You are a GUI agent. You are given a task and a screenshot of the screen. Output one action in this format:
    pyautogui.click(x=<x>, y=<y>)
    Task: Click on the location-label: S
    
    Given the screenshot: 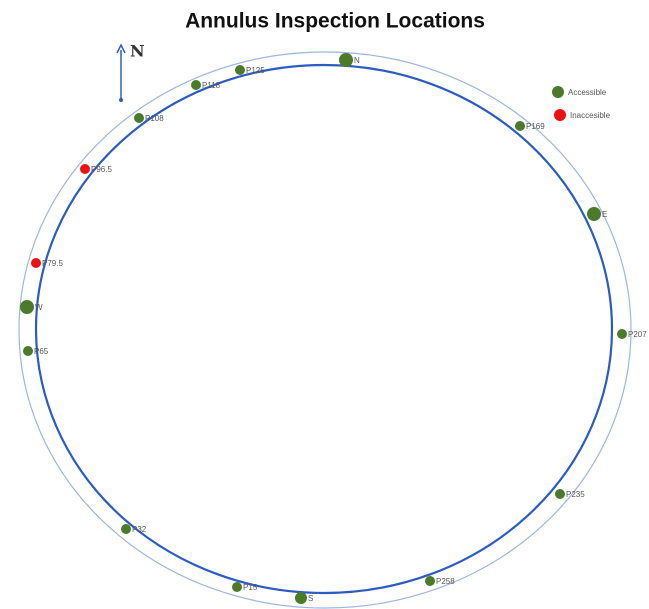 What is the action you would take?
    pyautogui.click(x=310, y=598)
    